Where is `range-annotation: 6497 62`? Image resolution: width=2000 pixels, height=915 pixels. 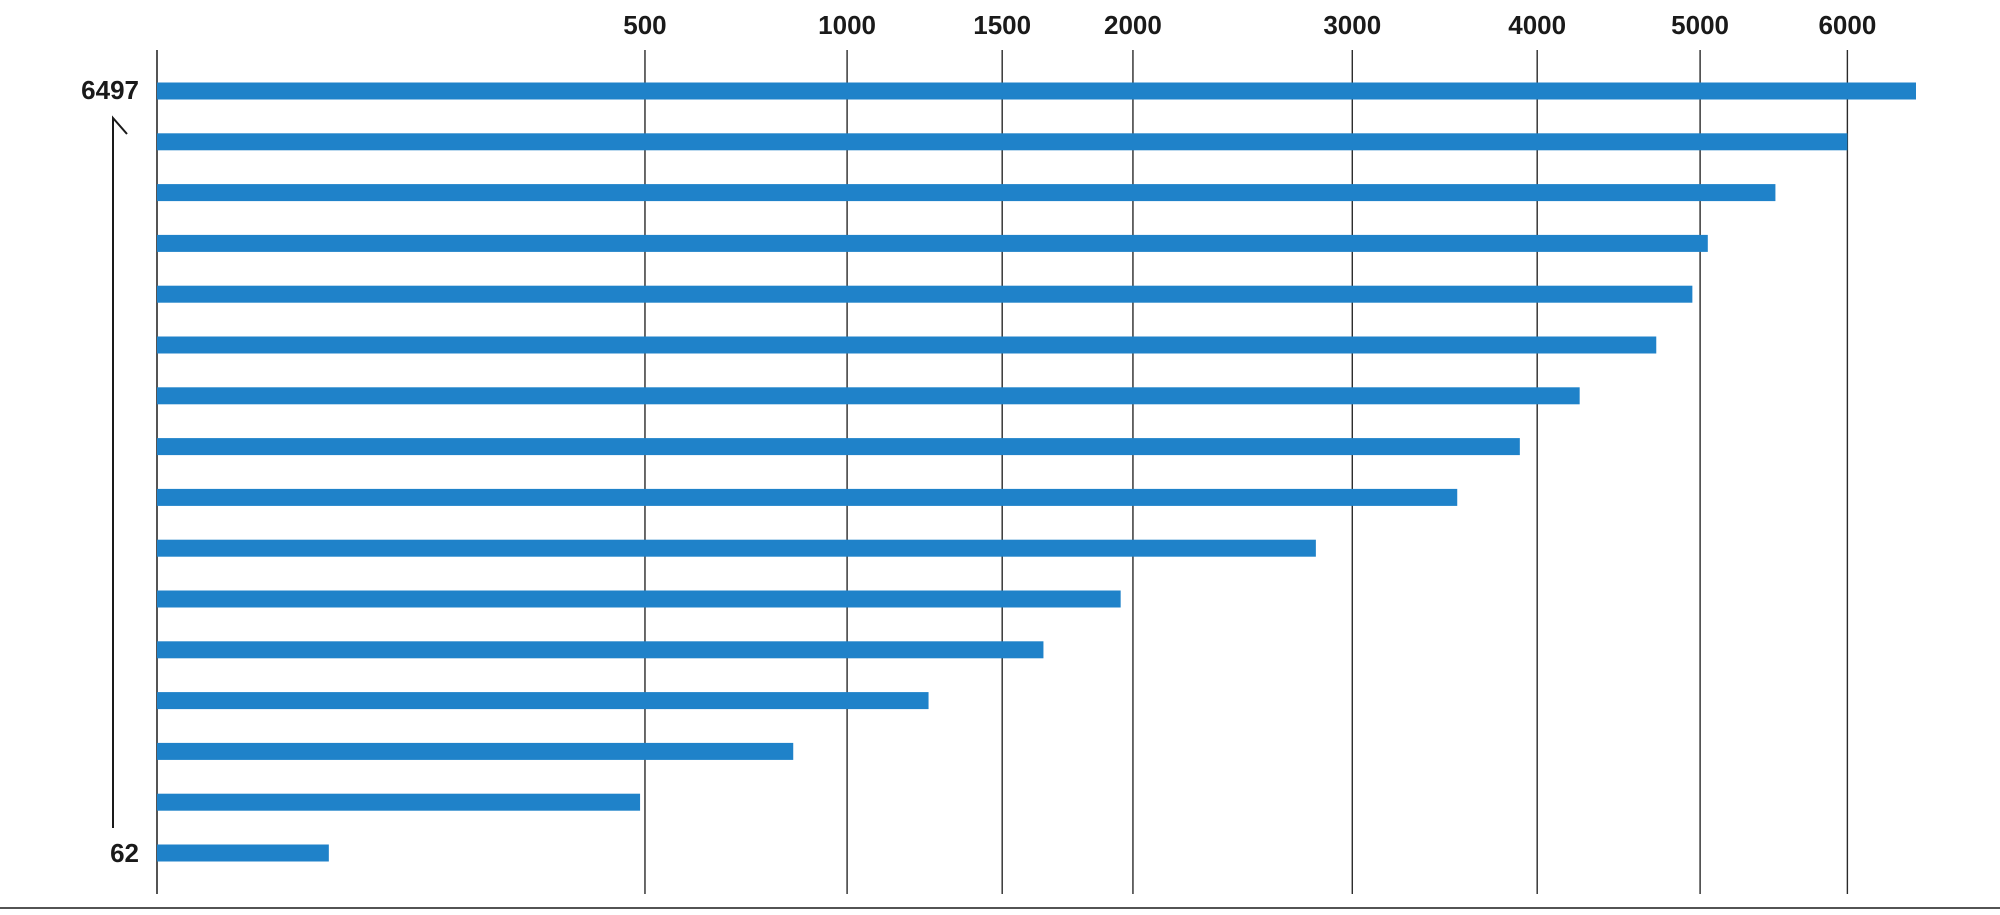
range-annotation: 6497 62 is located at coordinates (110, 471).